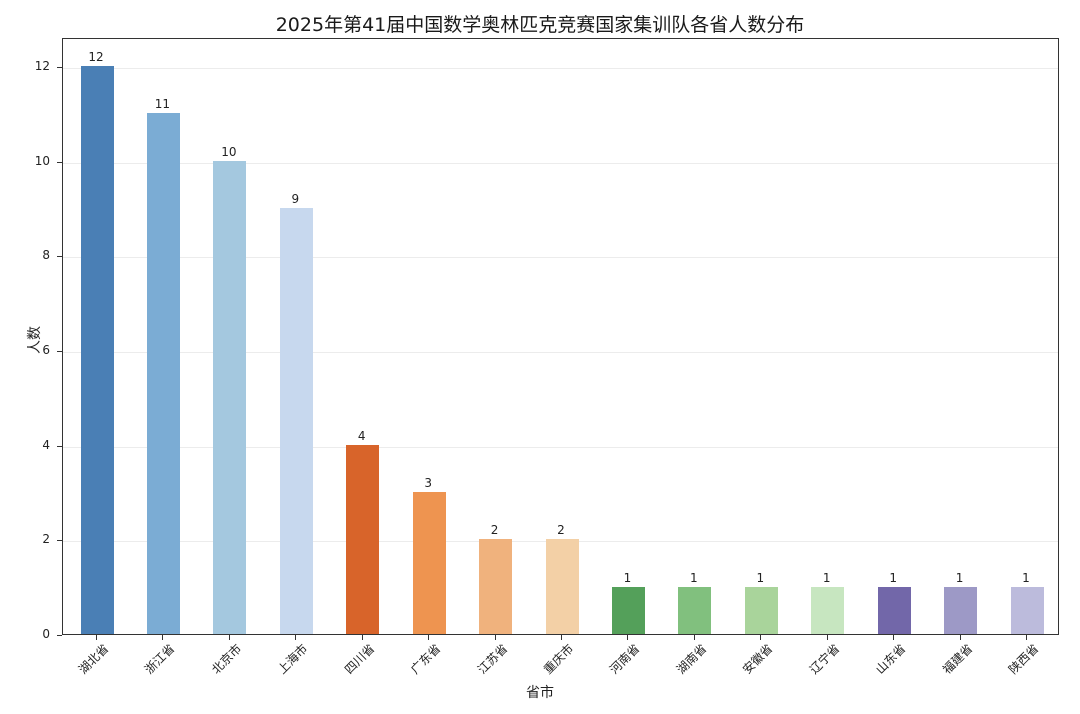 This screenshot has height=714, width=1080. I want to click on bar-value-label: 12, so click(96, 57).